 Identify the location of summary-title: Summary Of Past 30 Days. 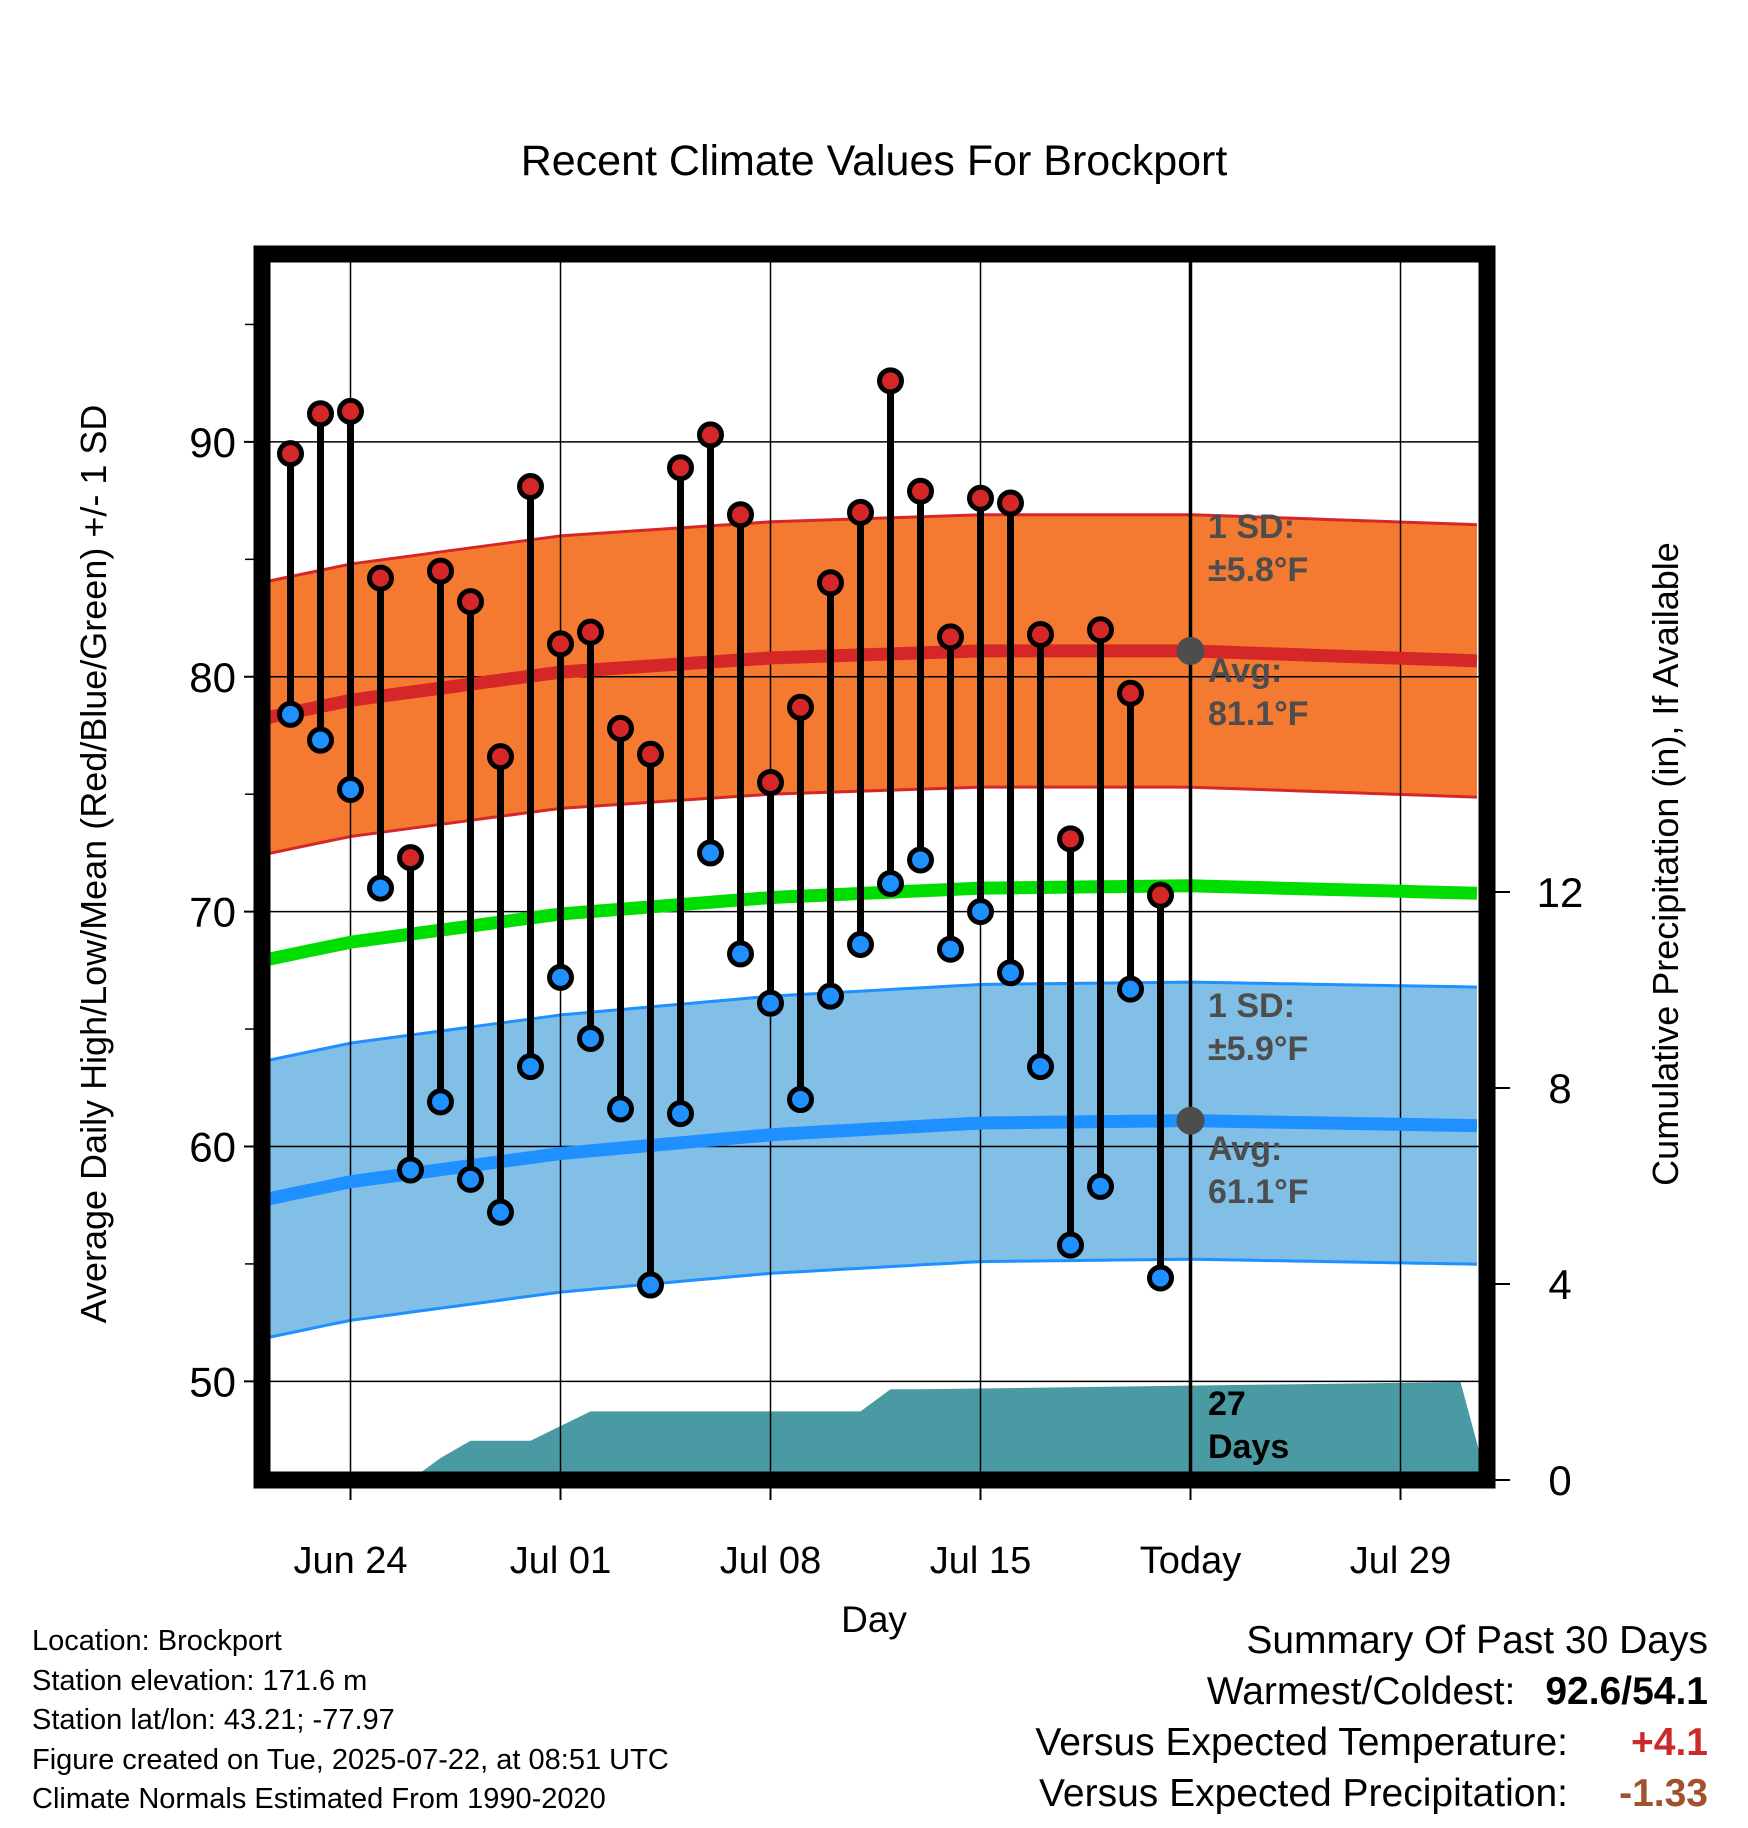
(1477, 1640).